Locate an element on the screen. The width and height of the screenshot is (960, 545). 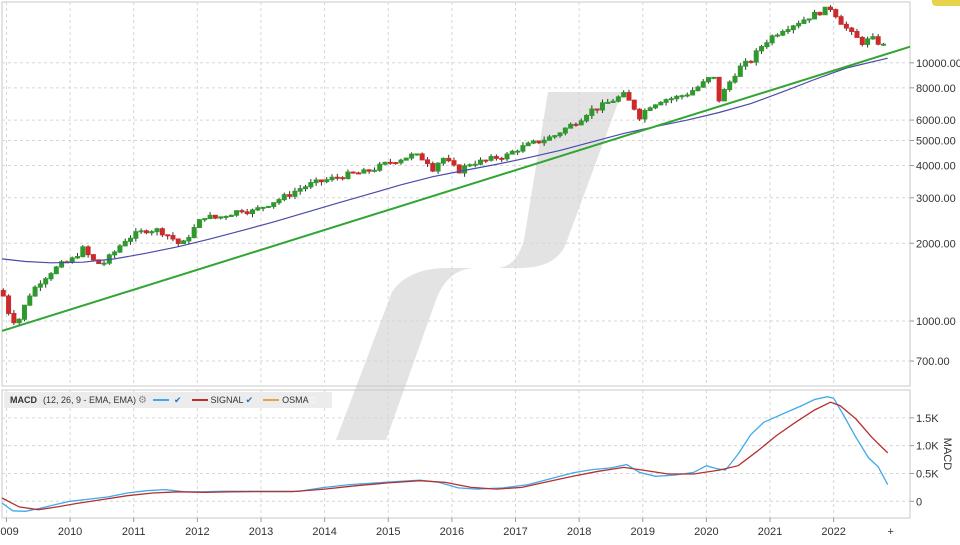
x-tick-label: 2011 is located at coordinates (134, 532).